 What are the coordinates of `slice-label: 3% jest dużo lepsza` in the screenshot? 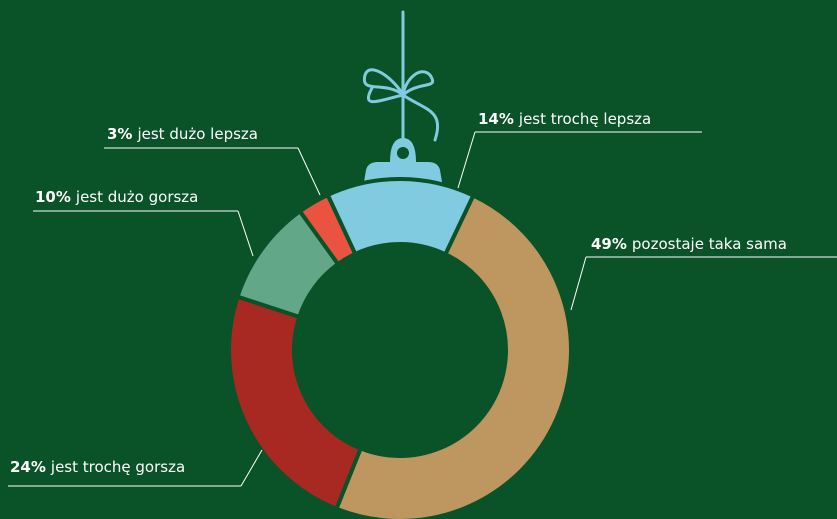 It's located at (182, 134).